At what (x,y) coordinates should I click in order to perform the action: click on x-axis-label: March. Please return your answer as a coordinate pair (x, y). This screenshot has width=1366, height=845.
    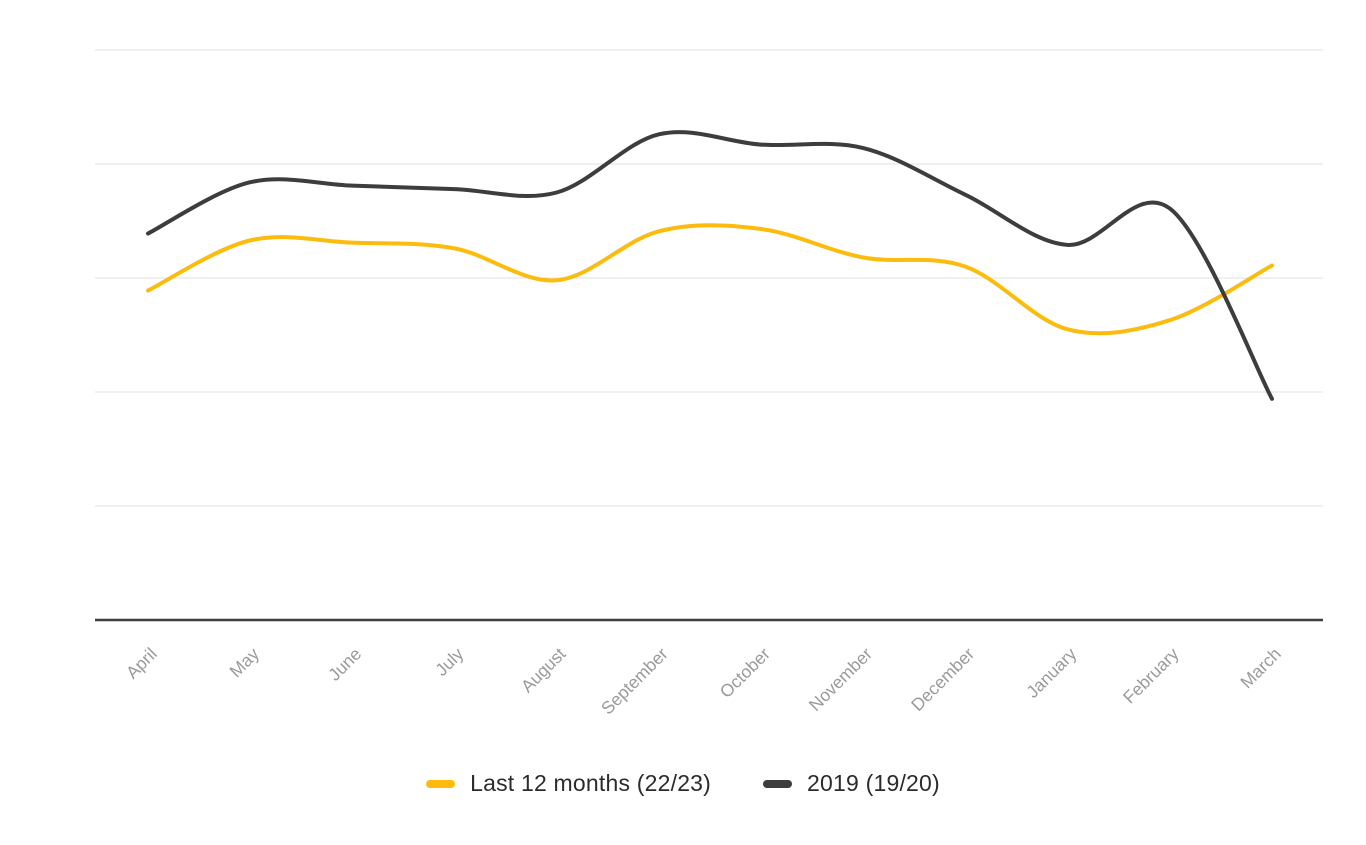
    Looking at the image, I should click on (1260, 668).